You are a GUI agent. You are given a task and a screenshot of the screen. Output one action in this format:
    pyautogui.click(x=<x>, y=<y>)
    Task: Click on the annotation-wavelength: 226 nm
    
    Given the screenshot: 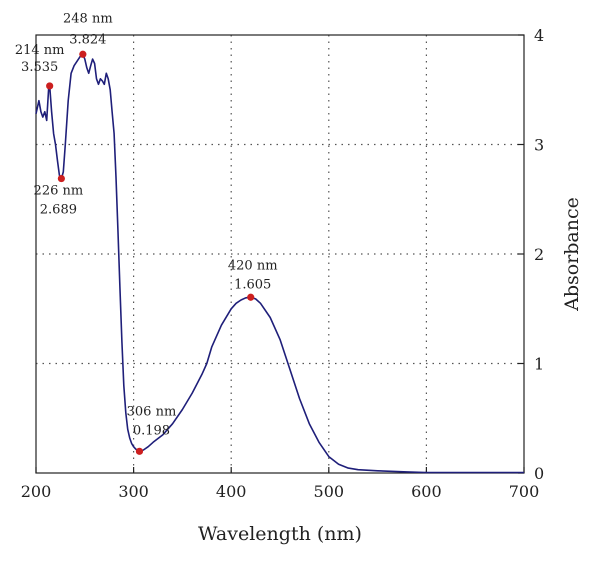 What is the action you would take?
    pyautogui.click(x=59, y=191)
    